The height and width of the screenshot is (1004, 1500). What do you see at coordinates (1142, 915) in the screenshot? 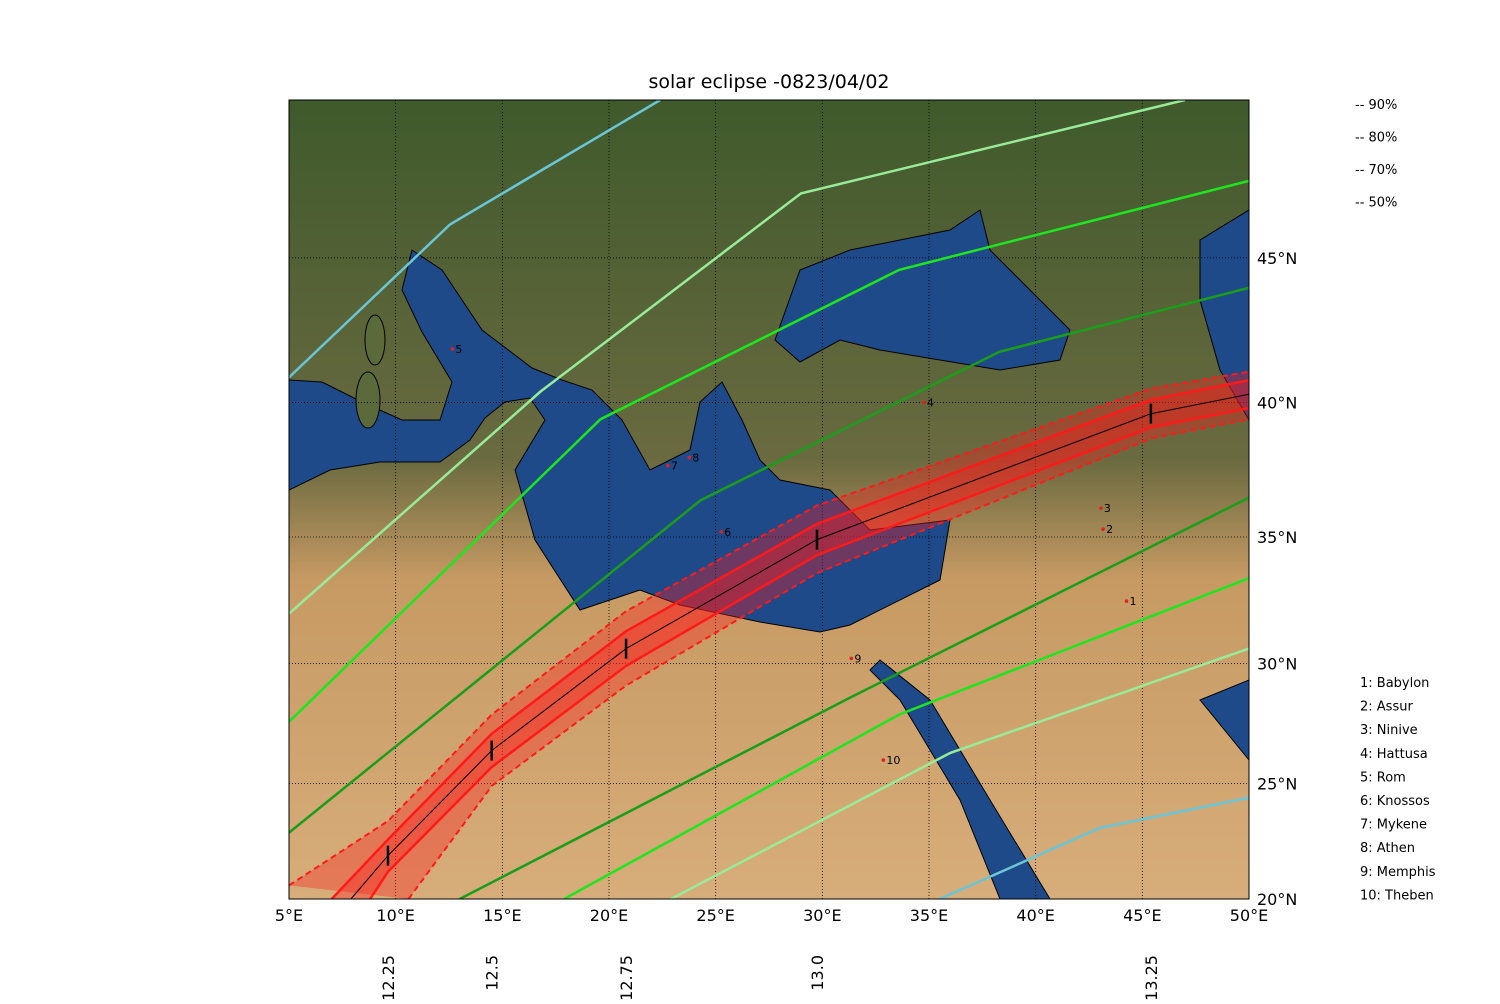
I see `x-tick-label: 45°E` at bounding box center [1142, 915].